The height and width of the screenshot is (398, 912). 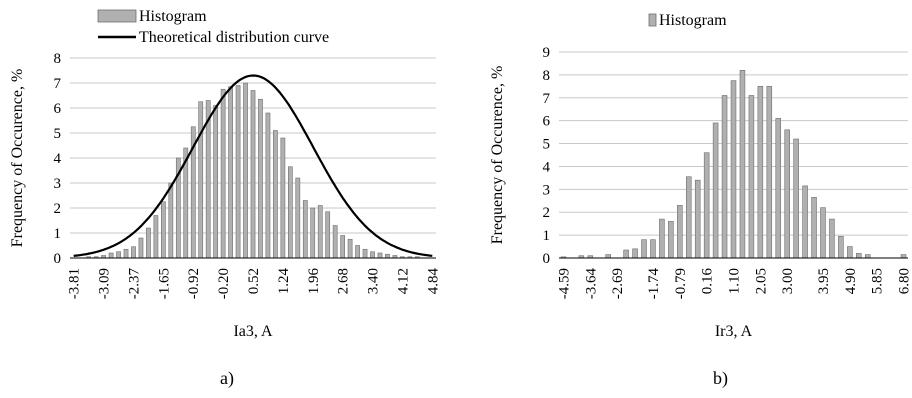 I want to click on x-axis-title: Ir3, A, so click(x=734, y=331).